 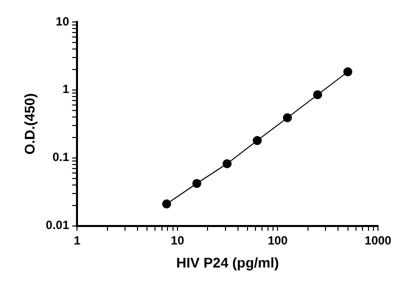 What do you see at coordinates (378, 240) in the screenshot?
I see `x-tick-label: 1000` at bounding box center [378, 240].